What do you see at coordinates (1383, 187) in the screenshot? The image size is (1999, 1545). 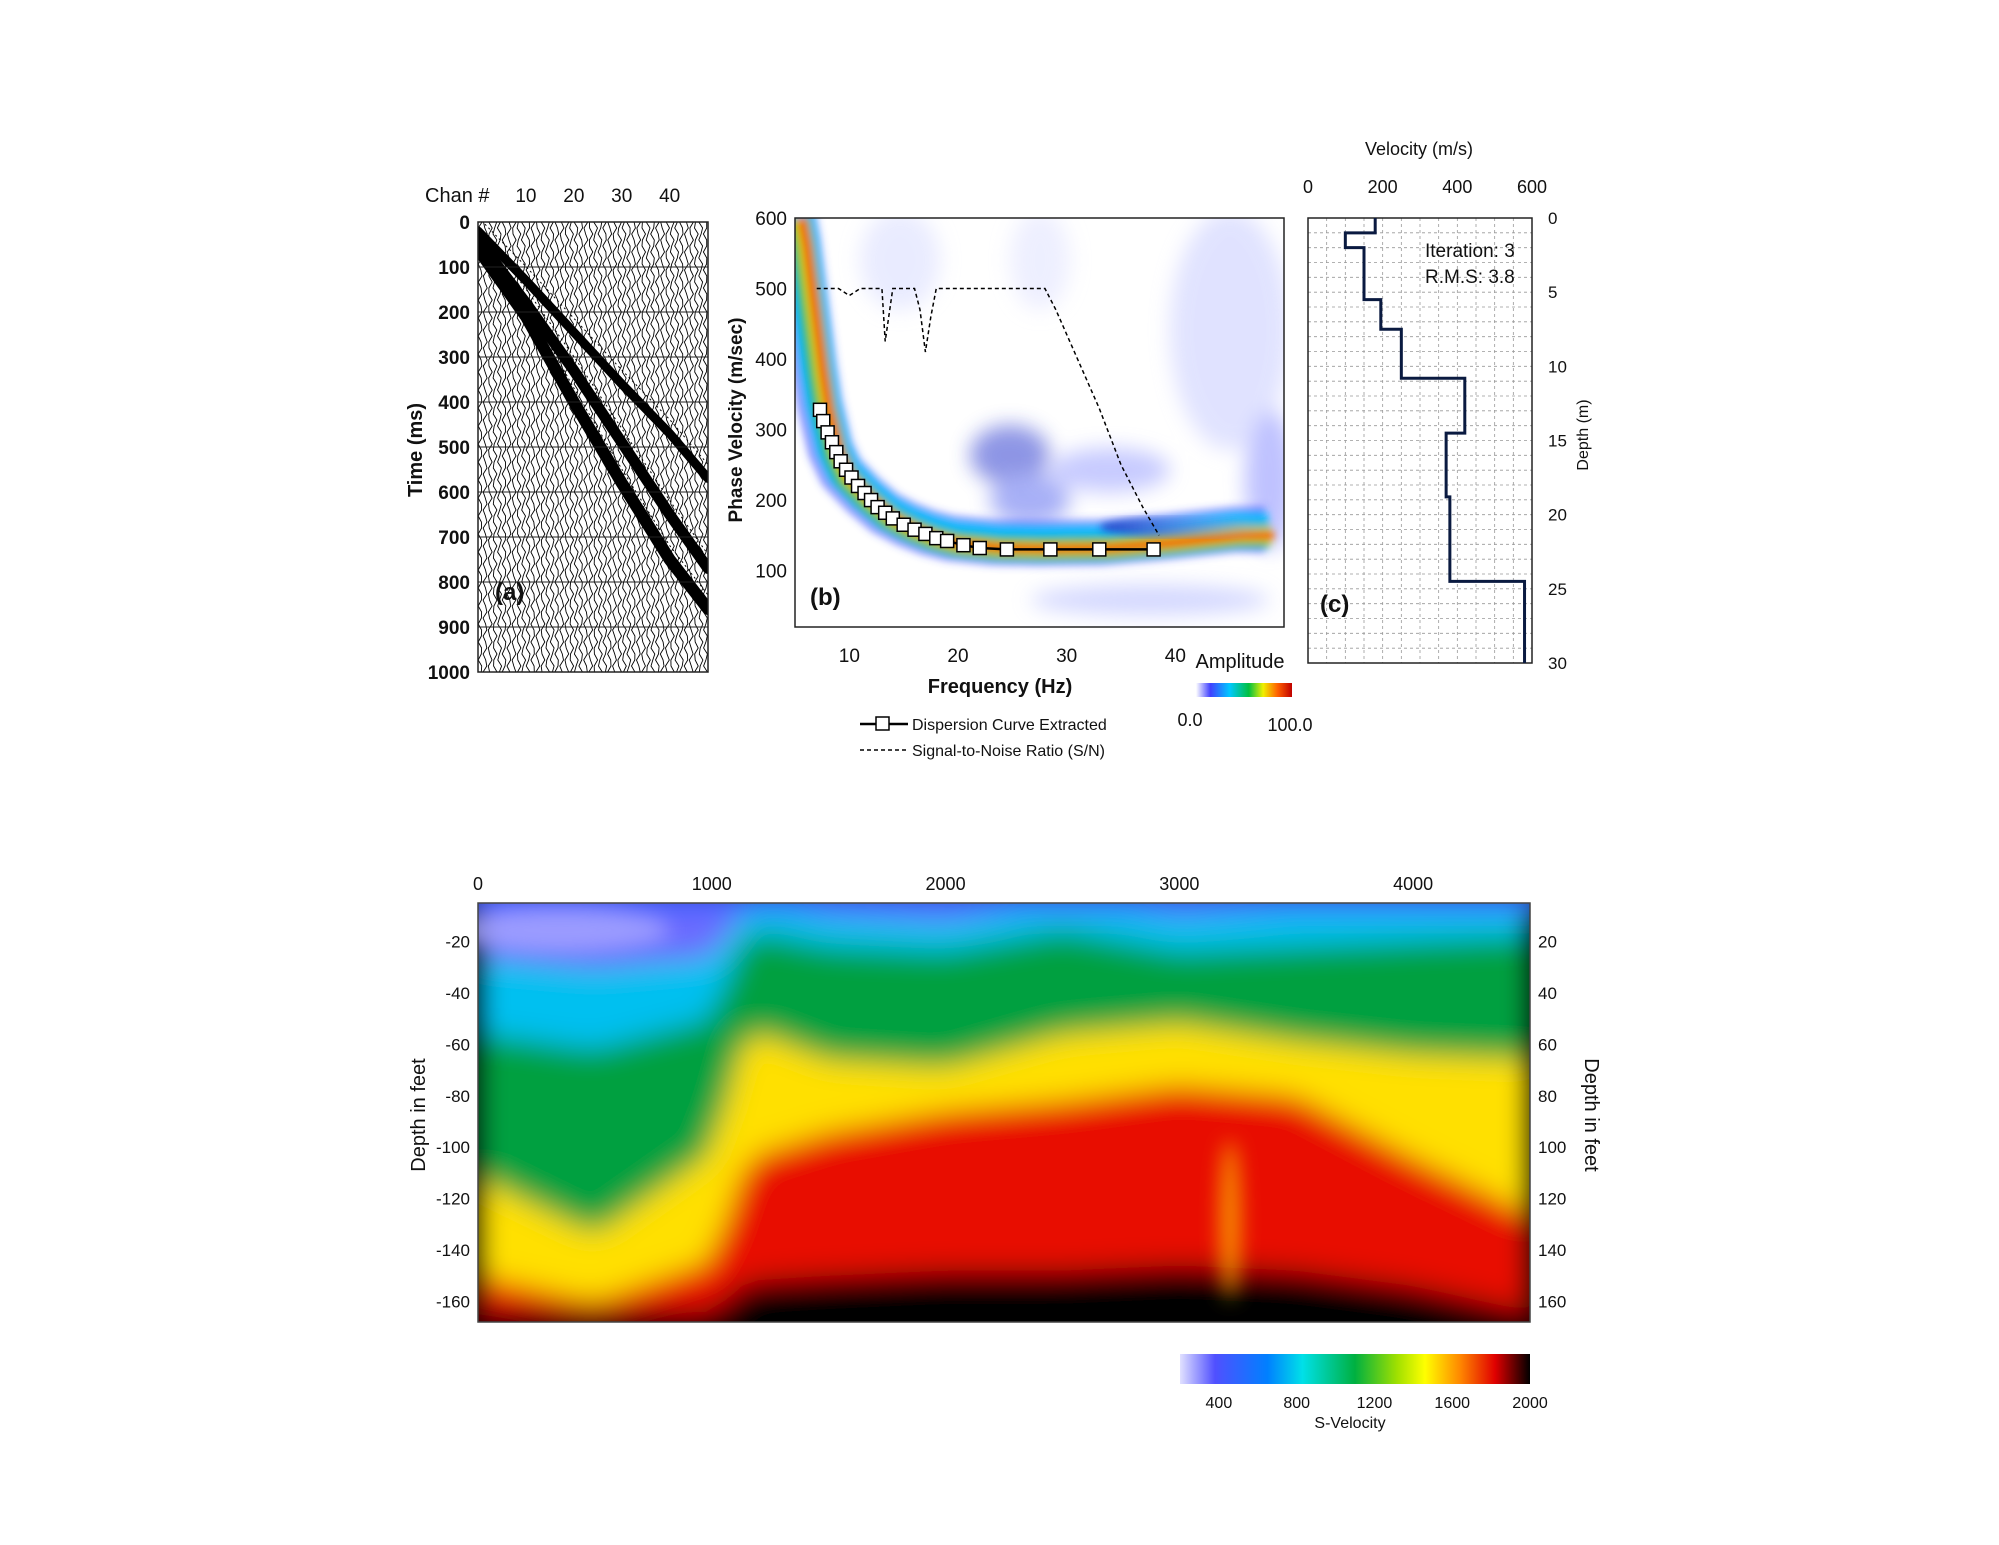 I see `velocity-tick-c-200: 200` at bounding box center [1383, 187].